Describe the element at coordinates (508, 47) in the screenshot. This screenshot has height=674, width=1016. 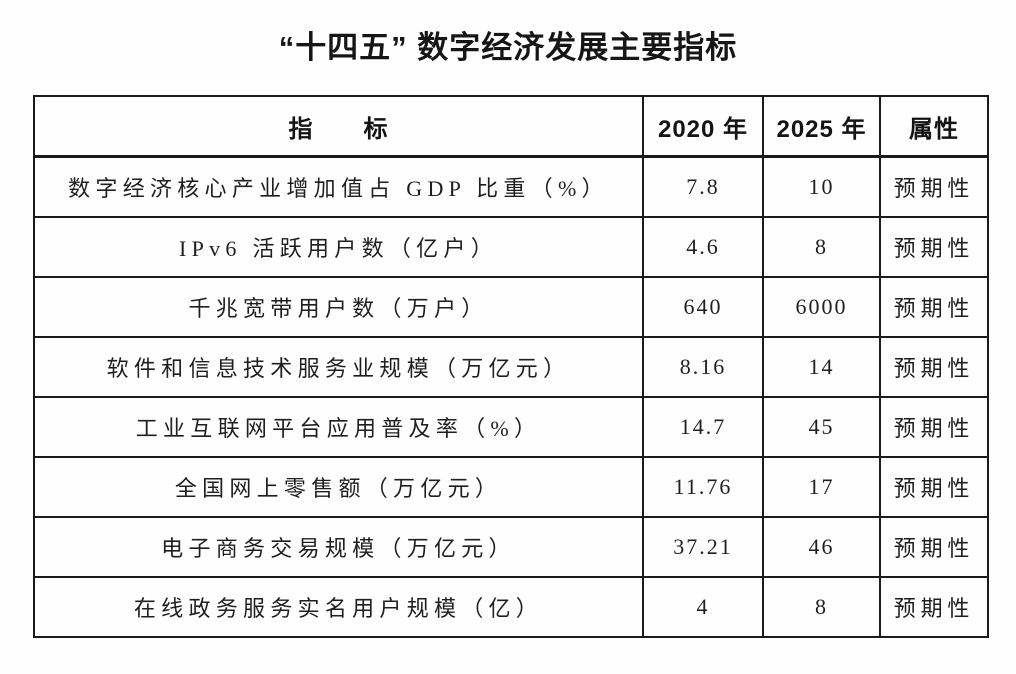
I see `page-title: “十四五” 数字经济发展主要指标` at that location.